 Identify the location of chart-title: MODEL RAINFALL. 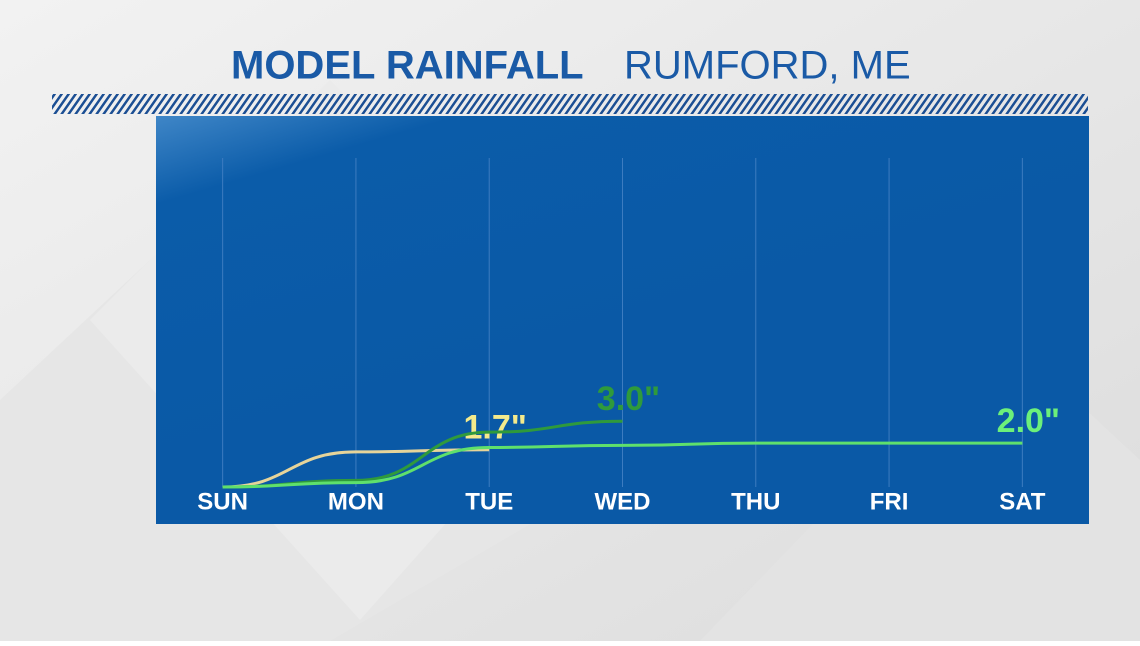
(407, 66).